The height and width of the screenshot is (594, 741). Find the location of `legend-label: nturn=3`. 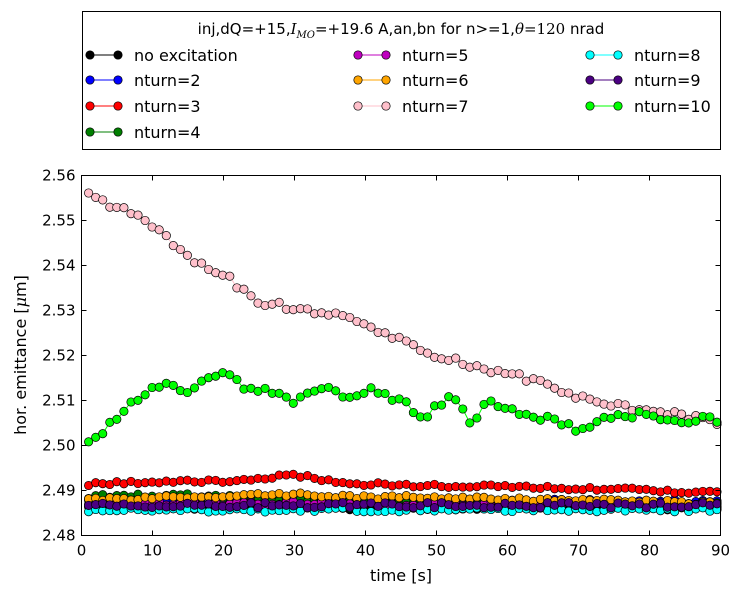

legend-label: nturn=3 is located at coordinates (167, 106).